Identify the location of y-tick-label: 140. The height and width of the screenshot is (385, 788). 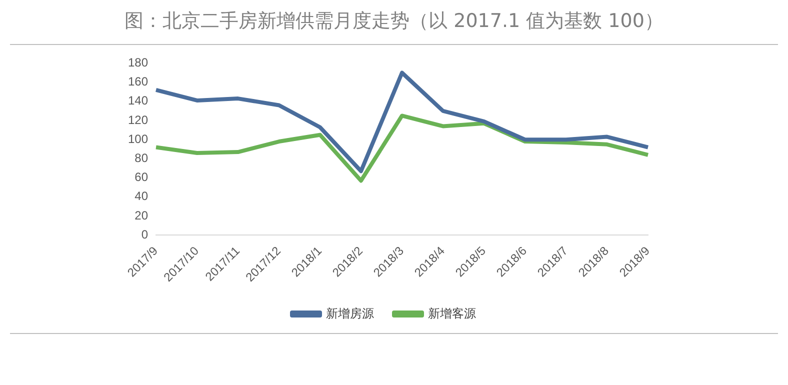
(138, 101).